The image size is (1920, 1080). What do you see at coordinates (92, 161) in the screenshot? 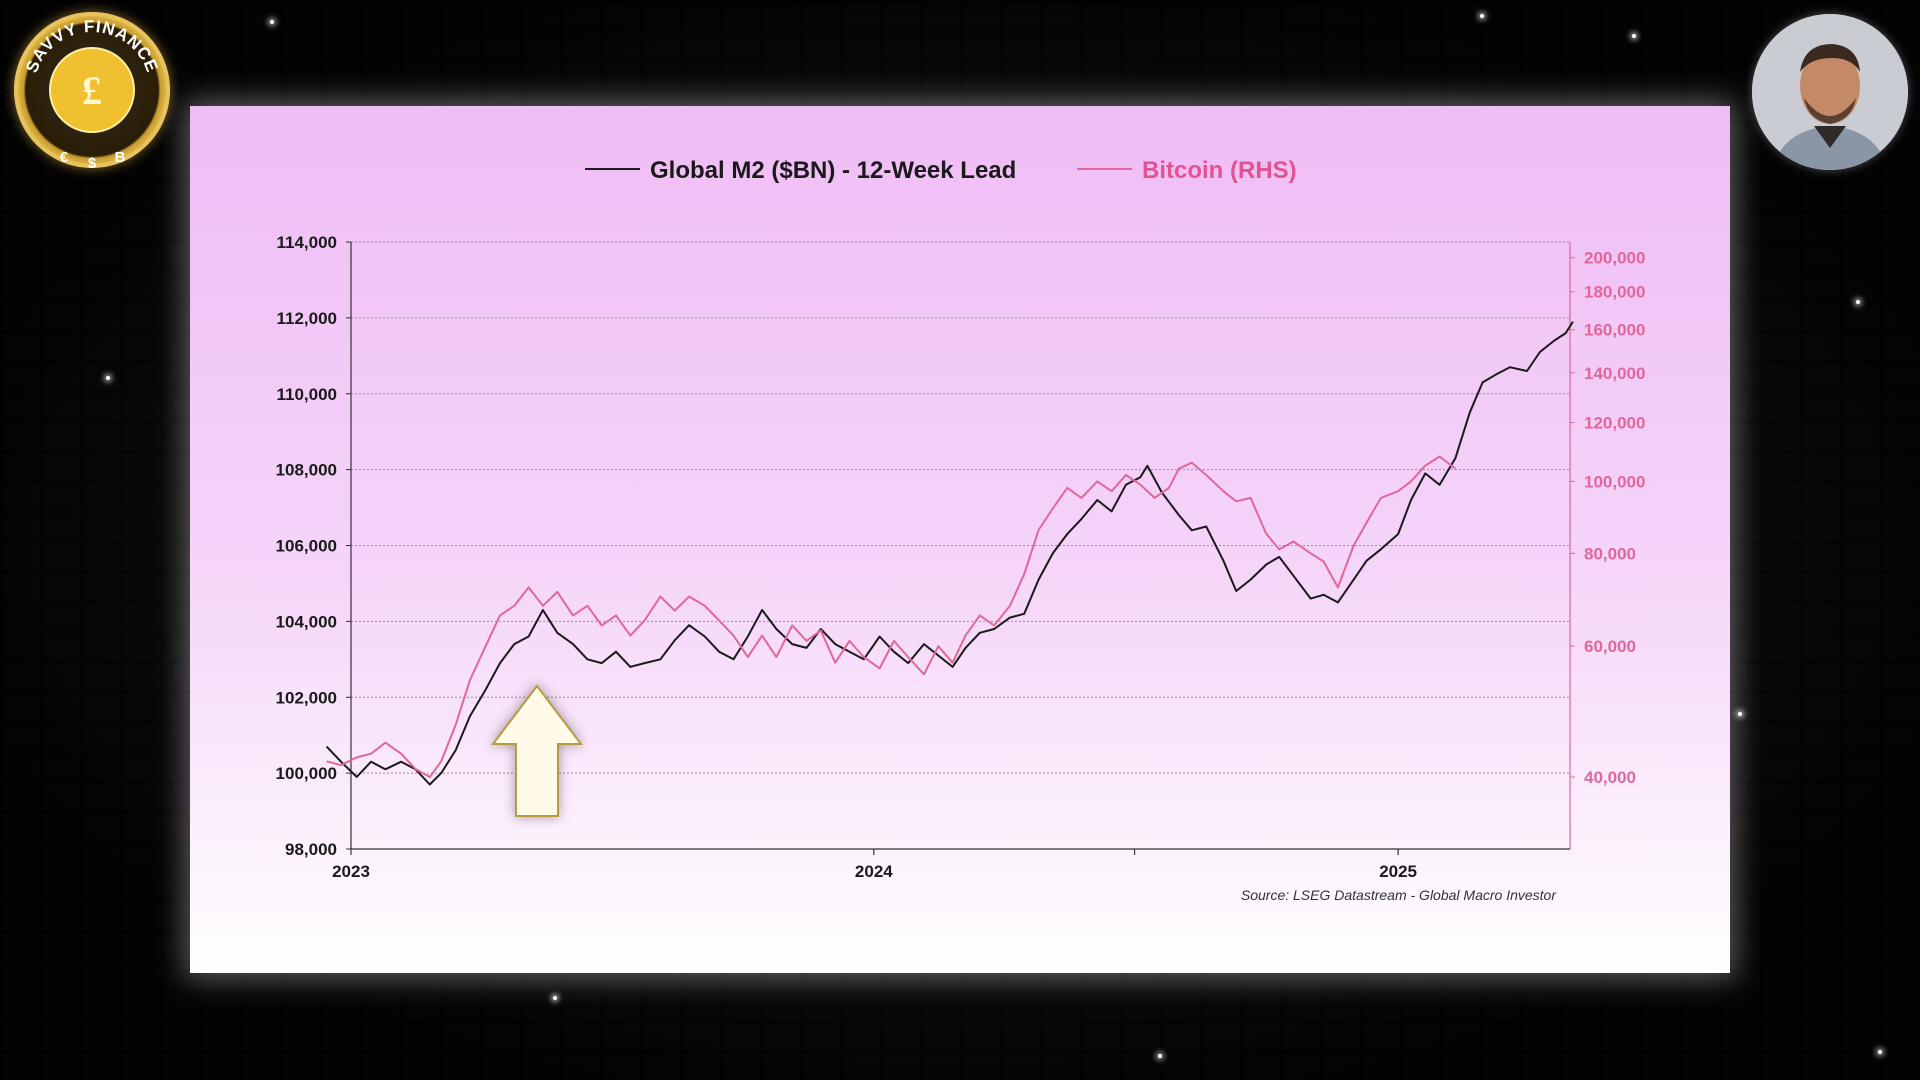
I see `dollar-icon: $` at bounding box center [92, 161].